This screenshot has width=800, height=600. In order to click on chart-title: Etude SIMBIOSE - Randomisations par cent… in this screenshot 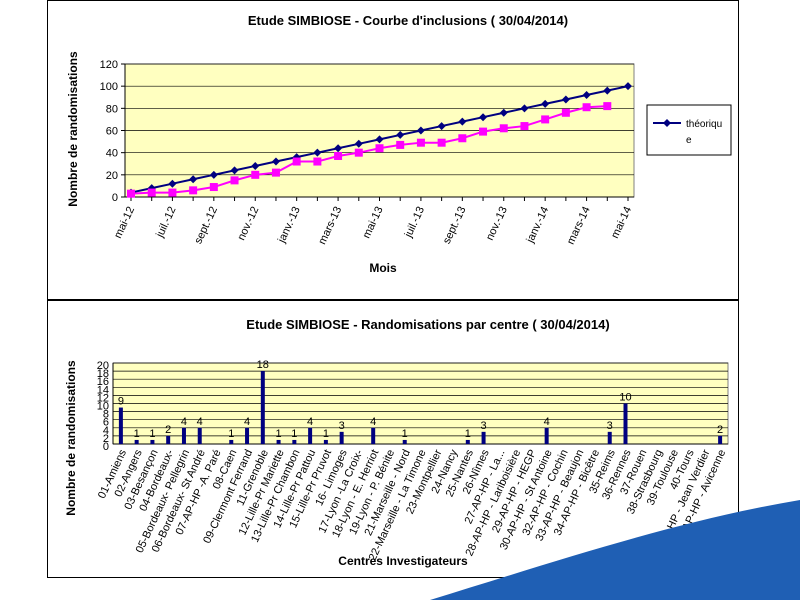, I will do `click(427, 324)`.